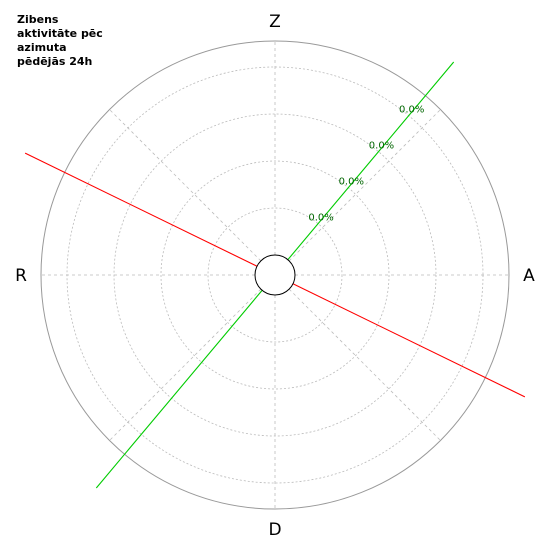 Image resolution: width=550 pixels, height=550 pixels. What do you see at coordinates (60, 33) in the screenshot?
I see `title-line: aktivitāte pēc` at bounding box center [60, 33].